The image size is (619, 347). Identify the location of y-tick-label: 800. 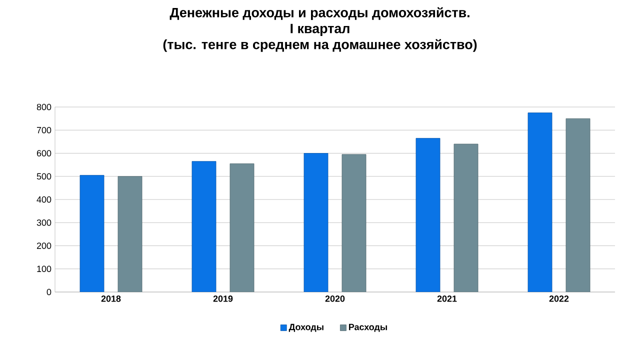
(44, 107).